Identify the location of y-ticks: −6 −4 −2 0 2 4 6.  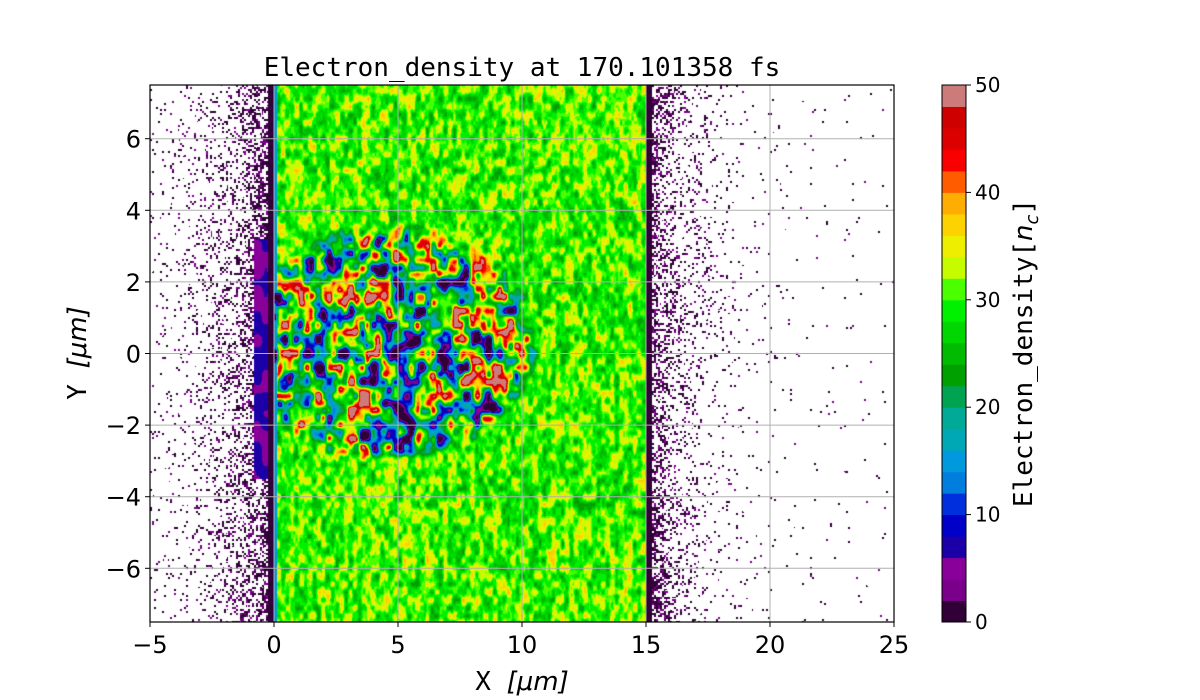
(128, 354).